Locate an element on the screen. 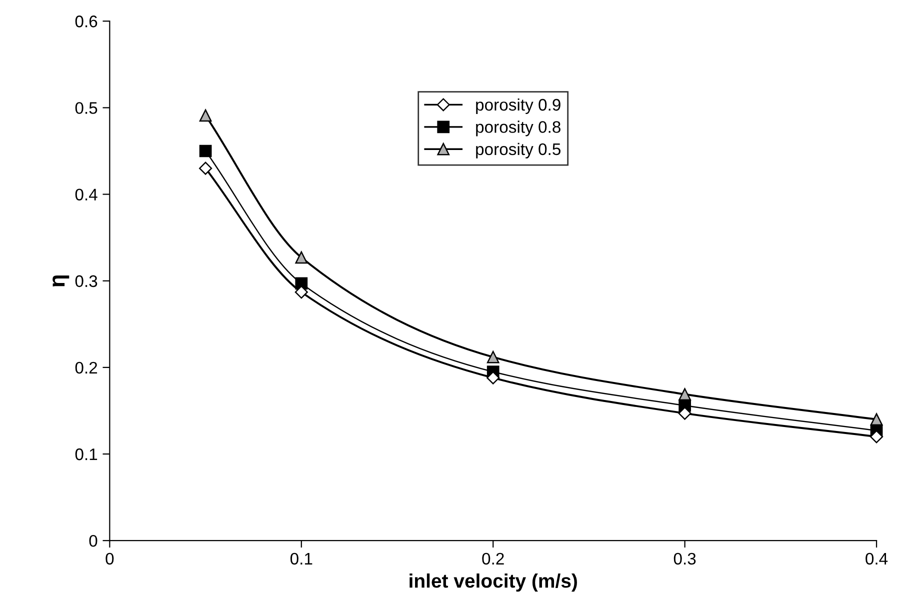 This screenshot has height=604, width=899. x-tick-label: 0 is located at coordinates (110, 558).